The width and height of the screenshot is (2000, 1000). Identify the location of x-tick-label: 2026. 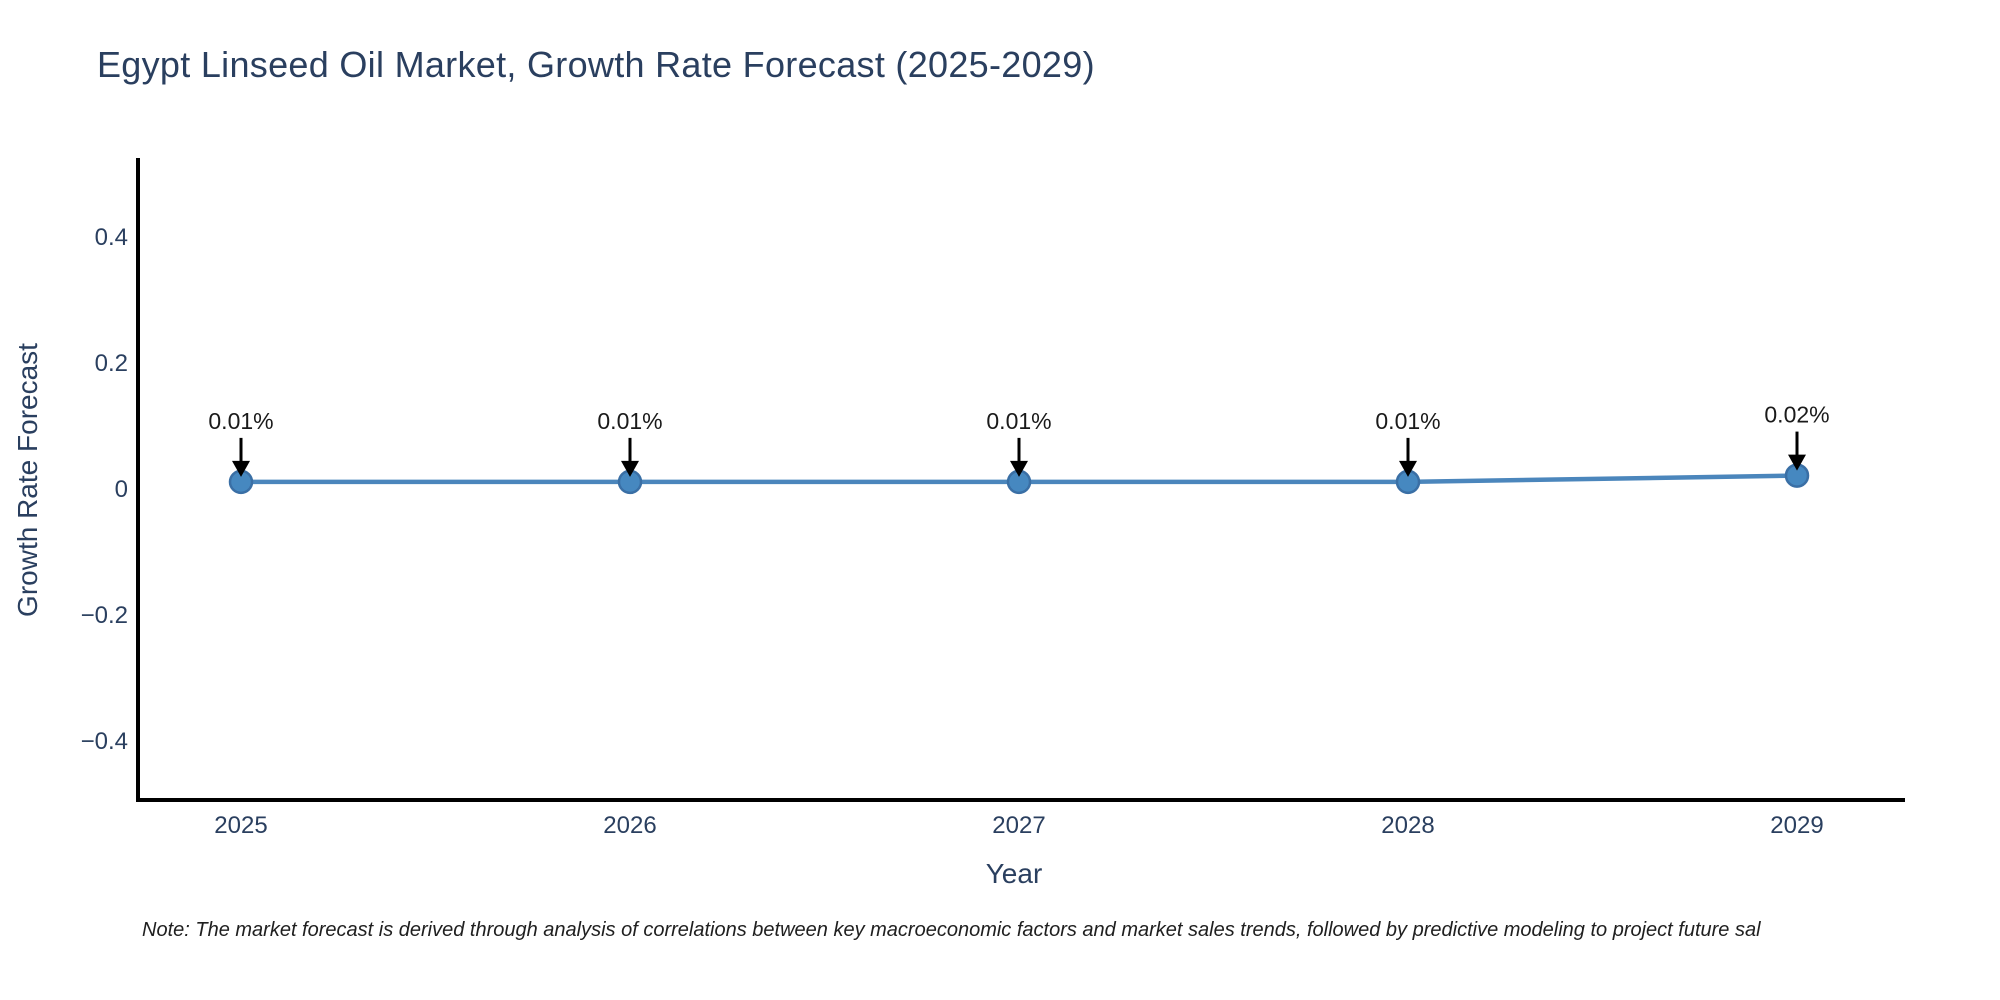
(629, 825).